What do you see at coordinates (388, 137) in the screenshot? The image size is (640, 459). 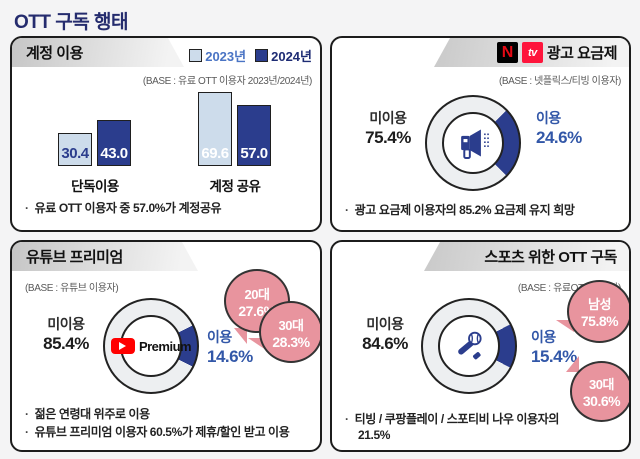 I see `nonuse-pct: 75.4%` at bounding box center [388, 137].